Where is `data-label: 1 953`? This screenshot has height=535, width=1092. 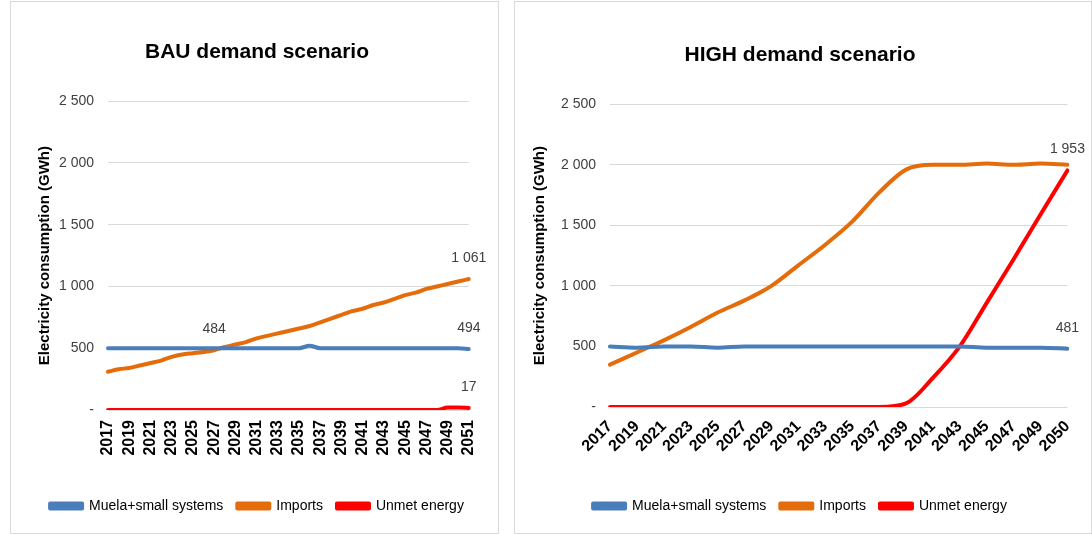 data-label: 1 953 is located at coordinates (1067, 148).